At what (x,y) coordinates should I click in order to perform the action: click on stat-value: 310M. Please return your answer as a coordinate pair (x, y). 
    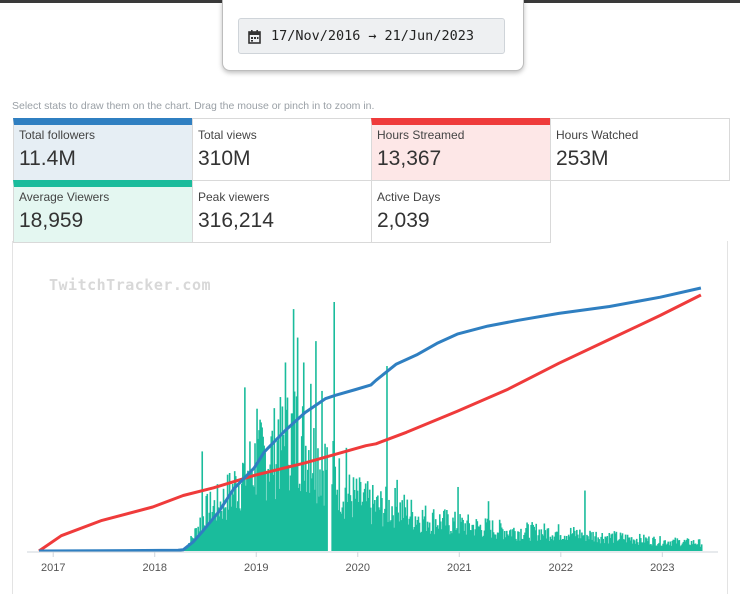
    Looking at the image, I should click on (224, 158).